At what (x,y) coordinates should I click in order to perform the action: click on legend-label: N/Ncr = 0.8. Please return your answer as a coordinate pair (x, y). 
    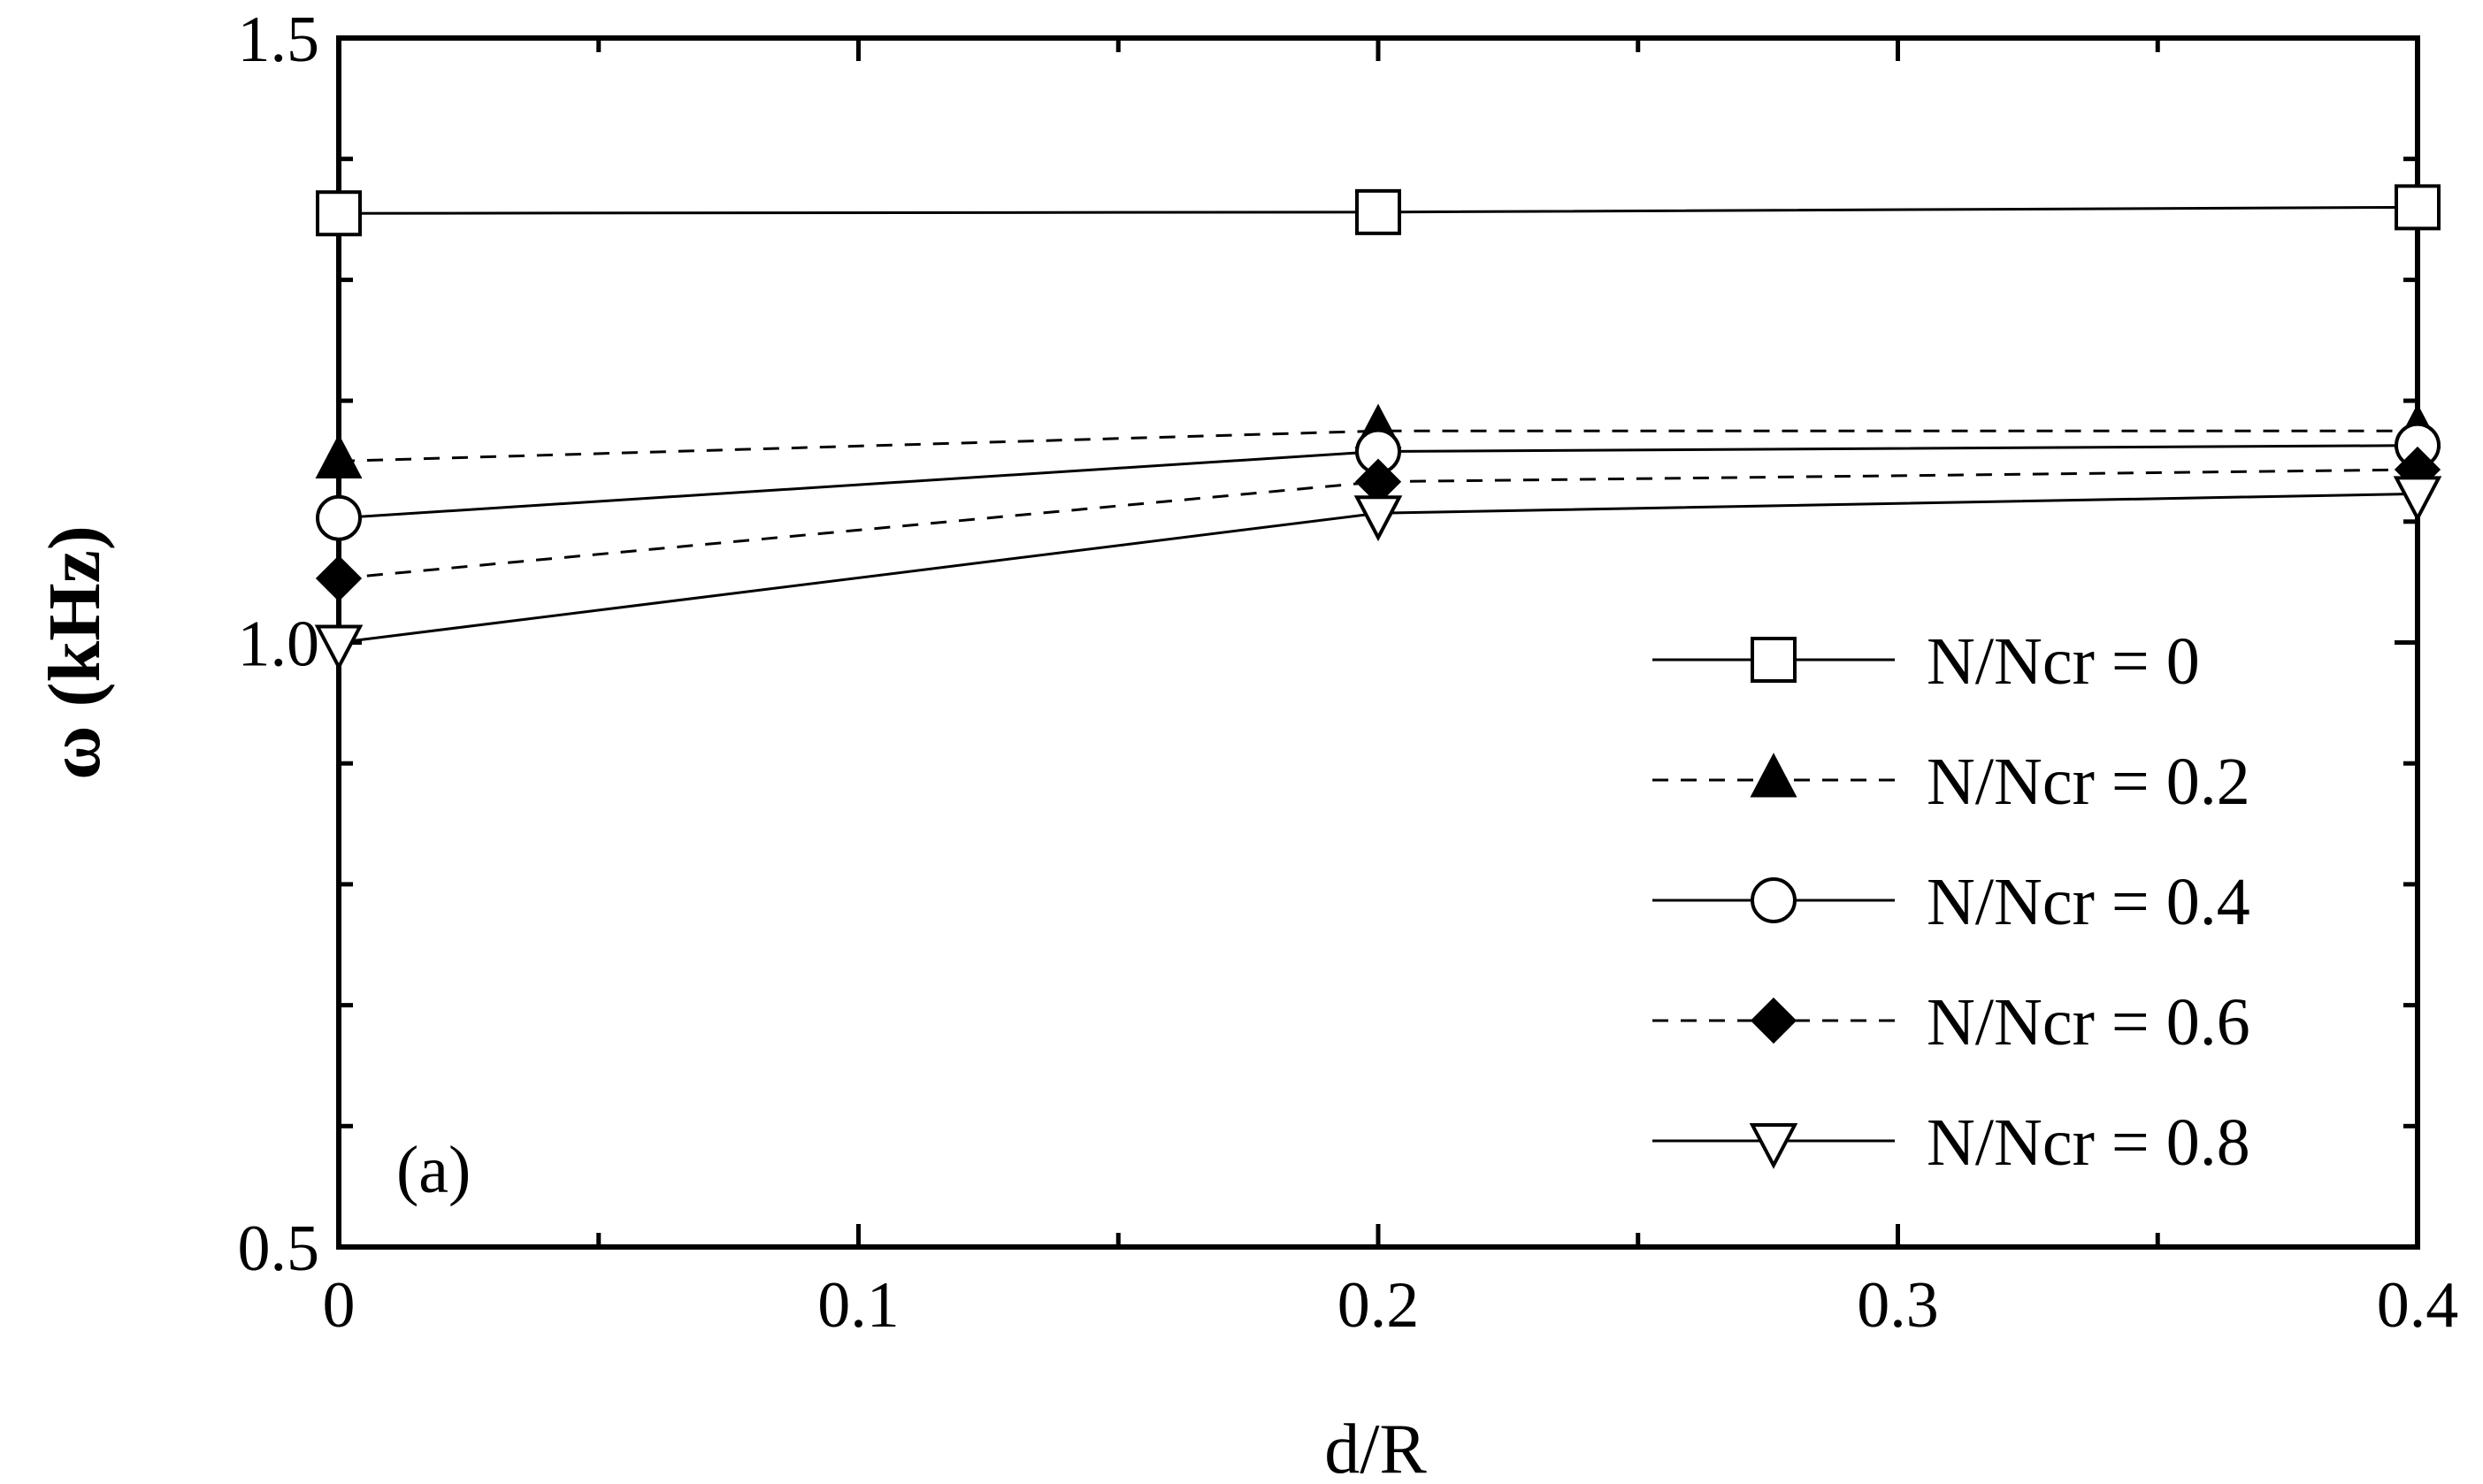
    Looking at the image, I should click on (2088, 1142).